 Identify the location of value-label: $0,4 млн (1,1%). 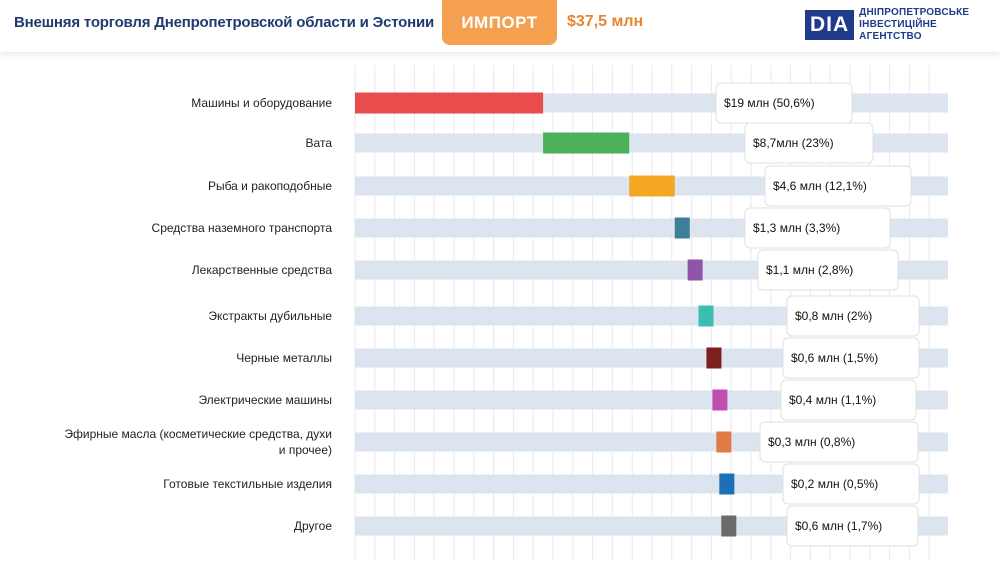
(832, 400).